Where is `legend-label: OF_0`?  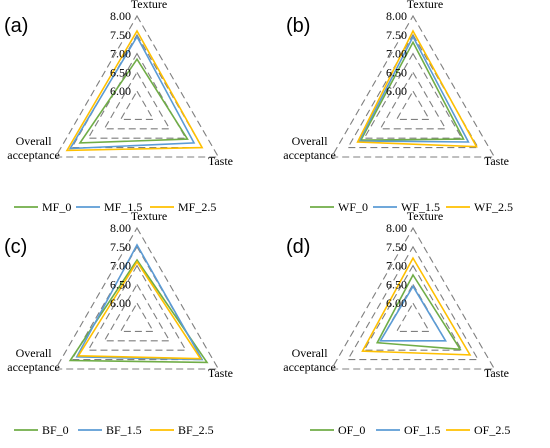 legend-label: OF_0 is located at coordinates (351, 430).